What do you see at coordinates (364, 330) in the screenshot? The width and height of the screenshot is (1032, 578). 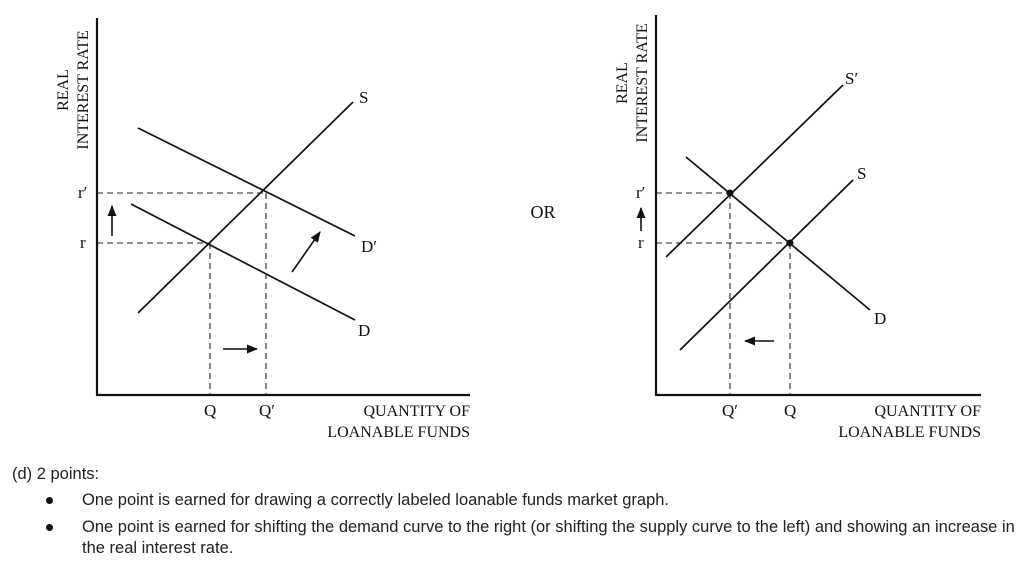 I see `left-demand-label: D` at bounding box center [364, 330].